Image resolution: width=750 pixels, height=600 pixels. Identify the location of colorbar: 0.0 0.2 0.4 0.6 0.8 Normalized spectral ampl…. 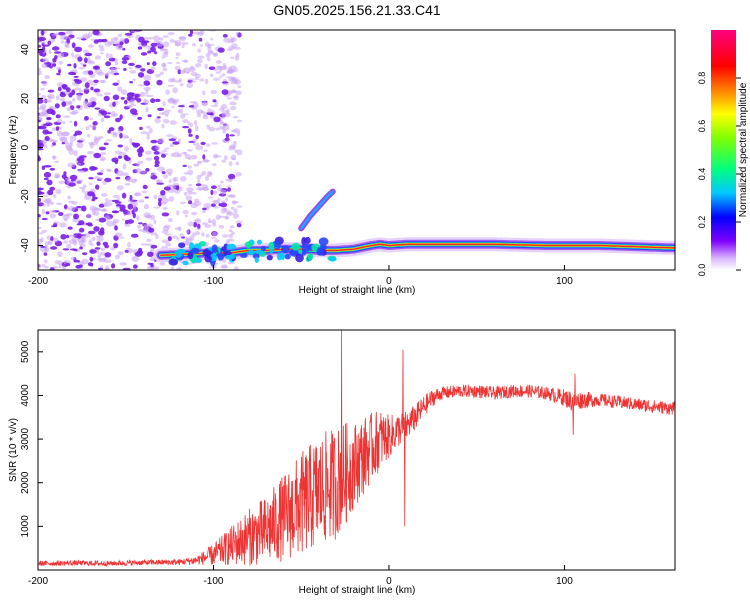
(723, 153).